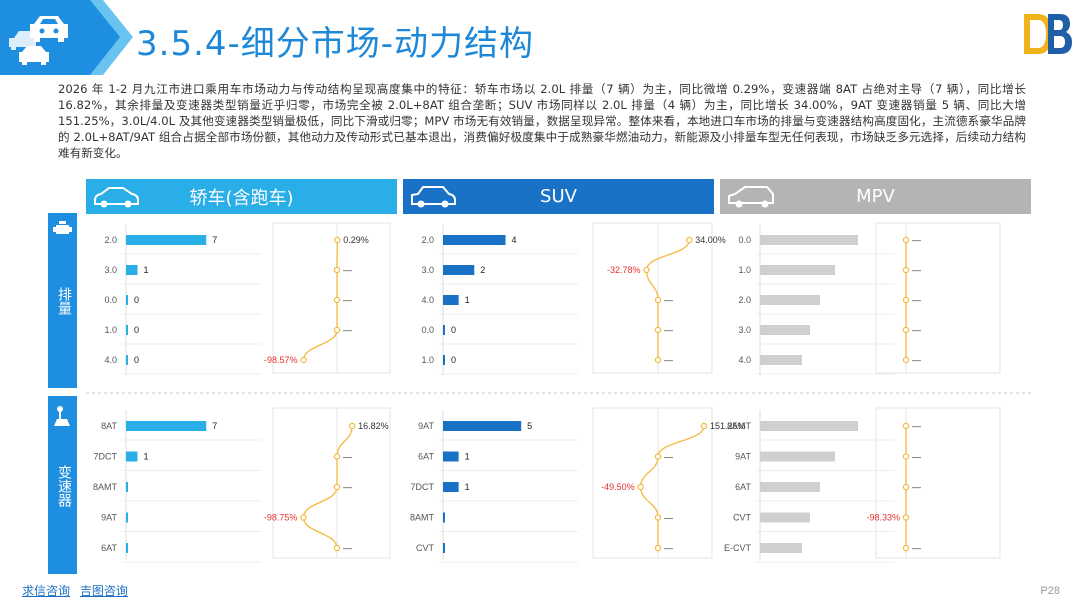 The image size is (1080, 607). I want to click on yoy-label: 34.00%, so click(710, 240).